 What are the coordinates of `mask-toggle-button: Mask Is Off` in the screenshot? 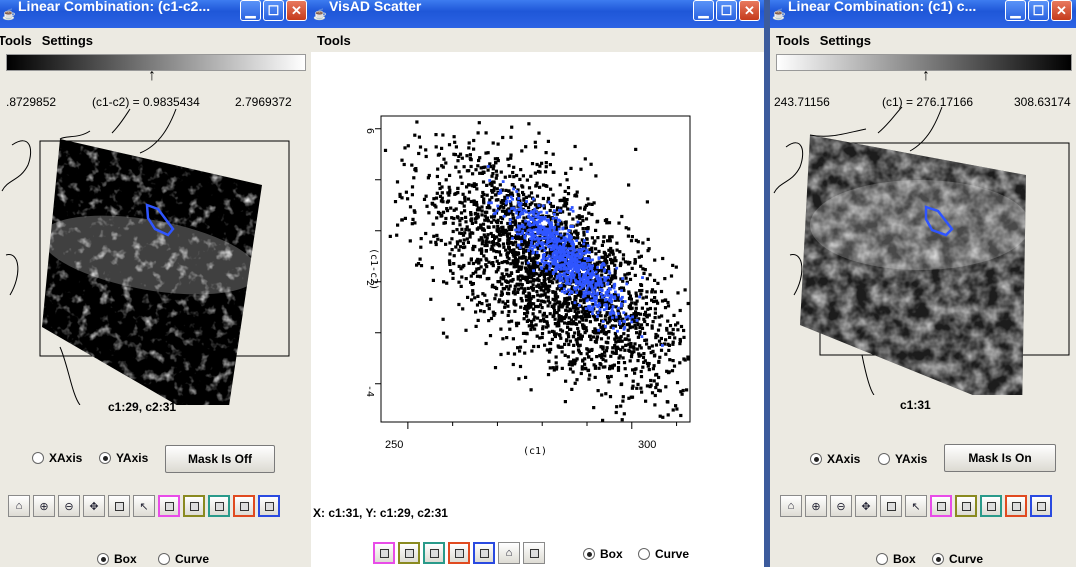 It's located at (220, 459).